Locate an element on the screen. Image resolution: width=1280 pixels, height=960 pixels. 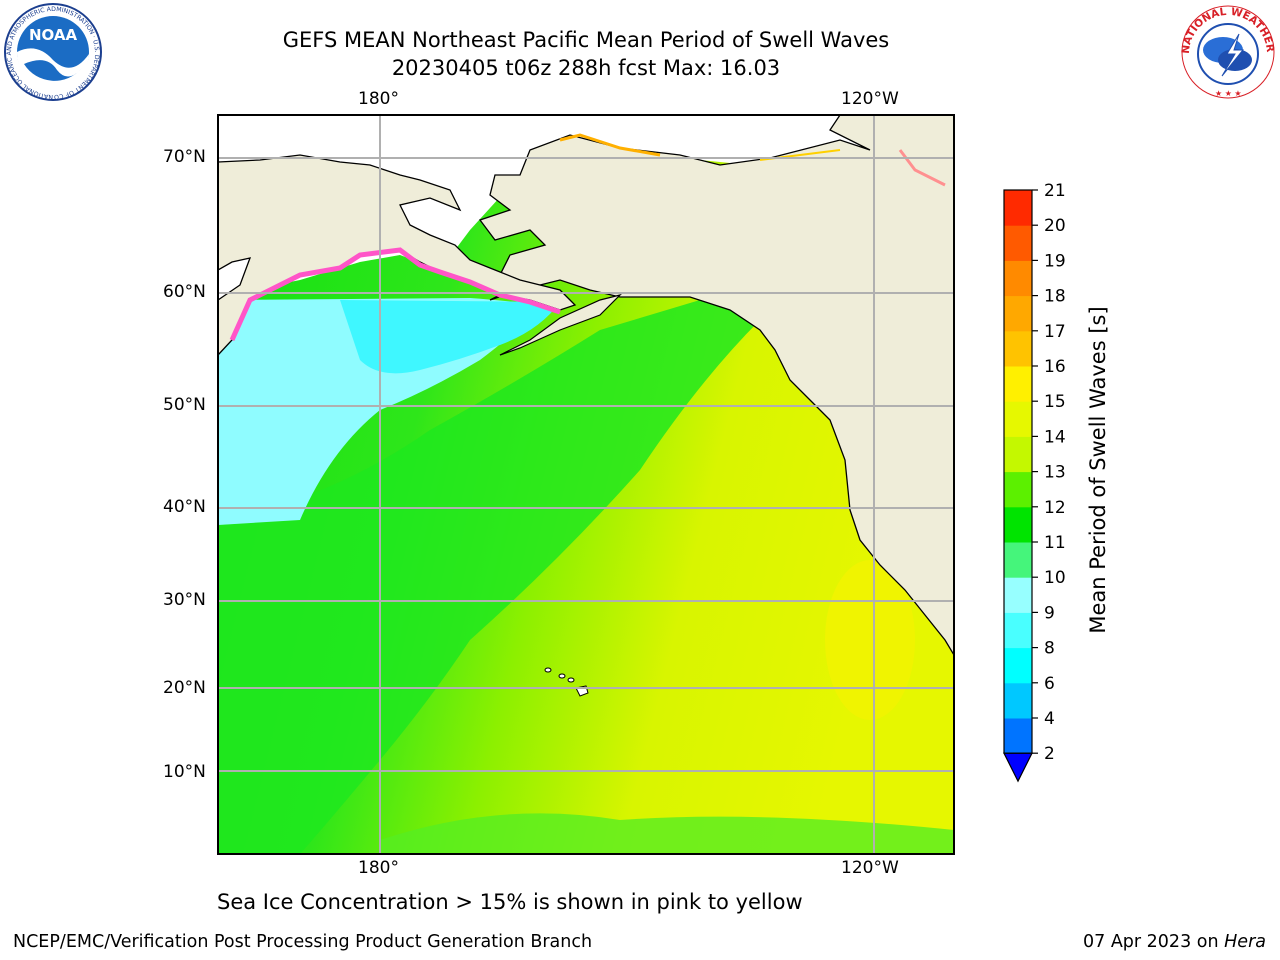
colorbar-tick-label: 20 is located at coordinates (1055, 226).